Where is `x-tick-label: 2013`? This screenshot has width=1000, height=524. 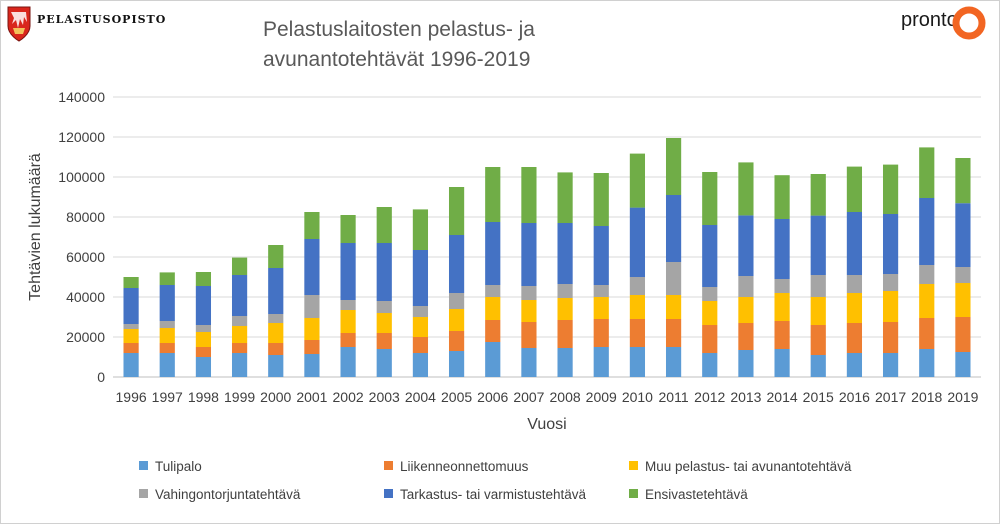
x-tick-label: 2013 is located at coordinates (745, 397).